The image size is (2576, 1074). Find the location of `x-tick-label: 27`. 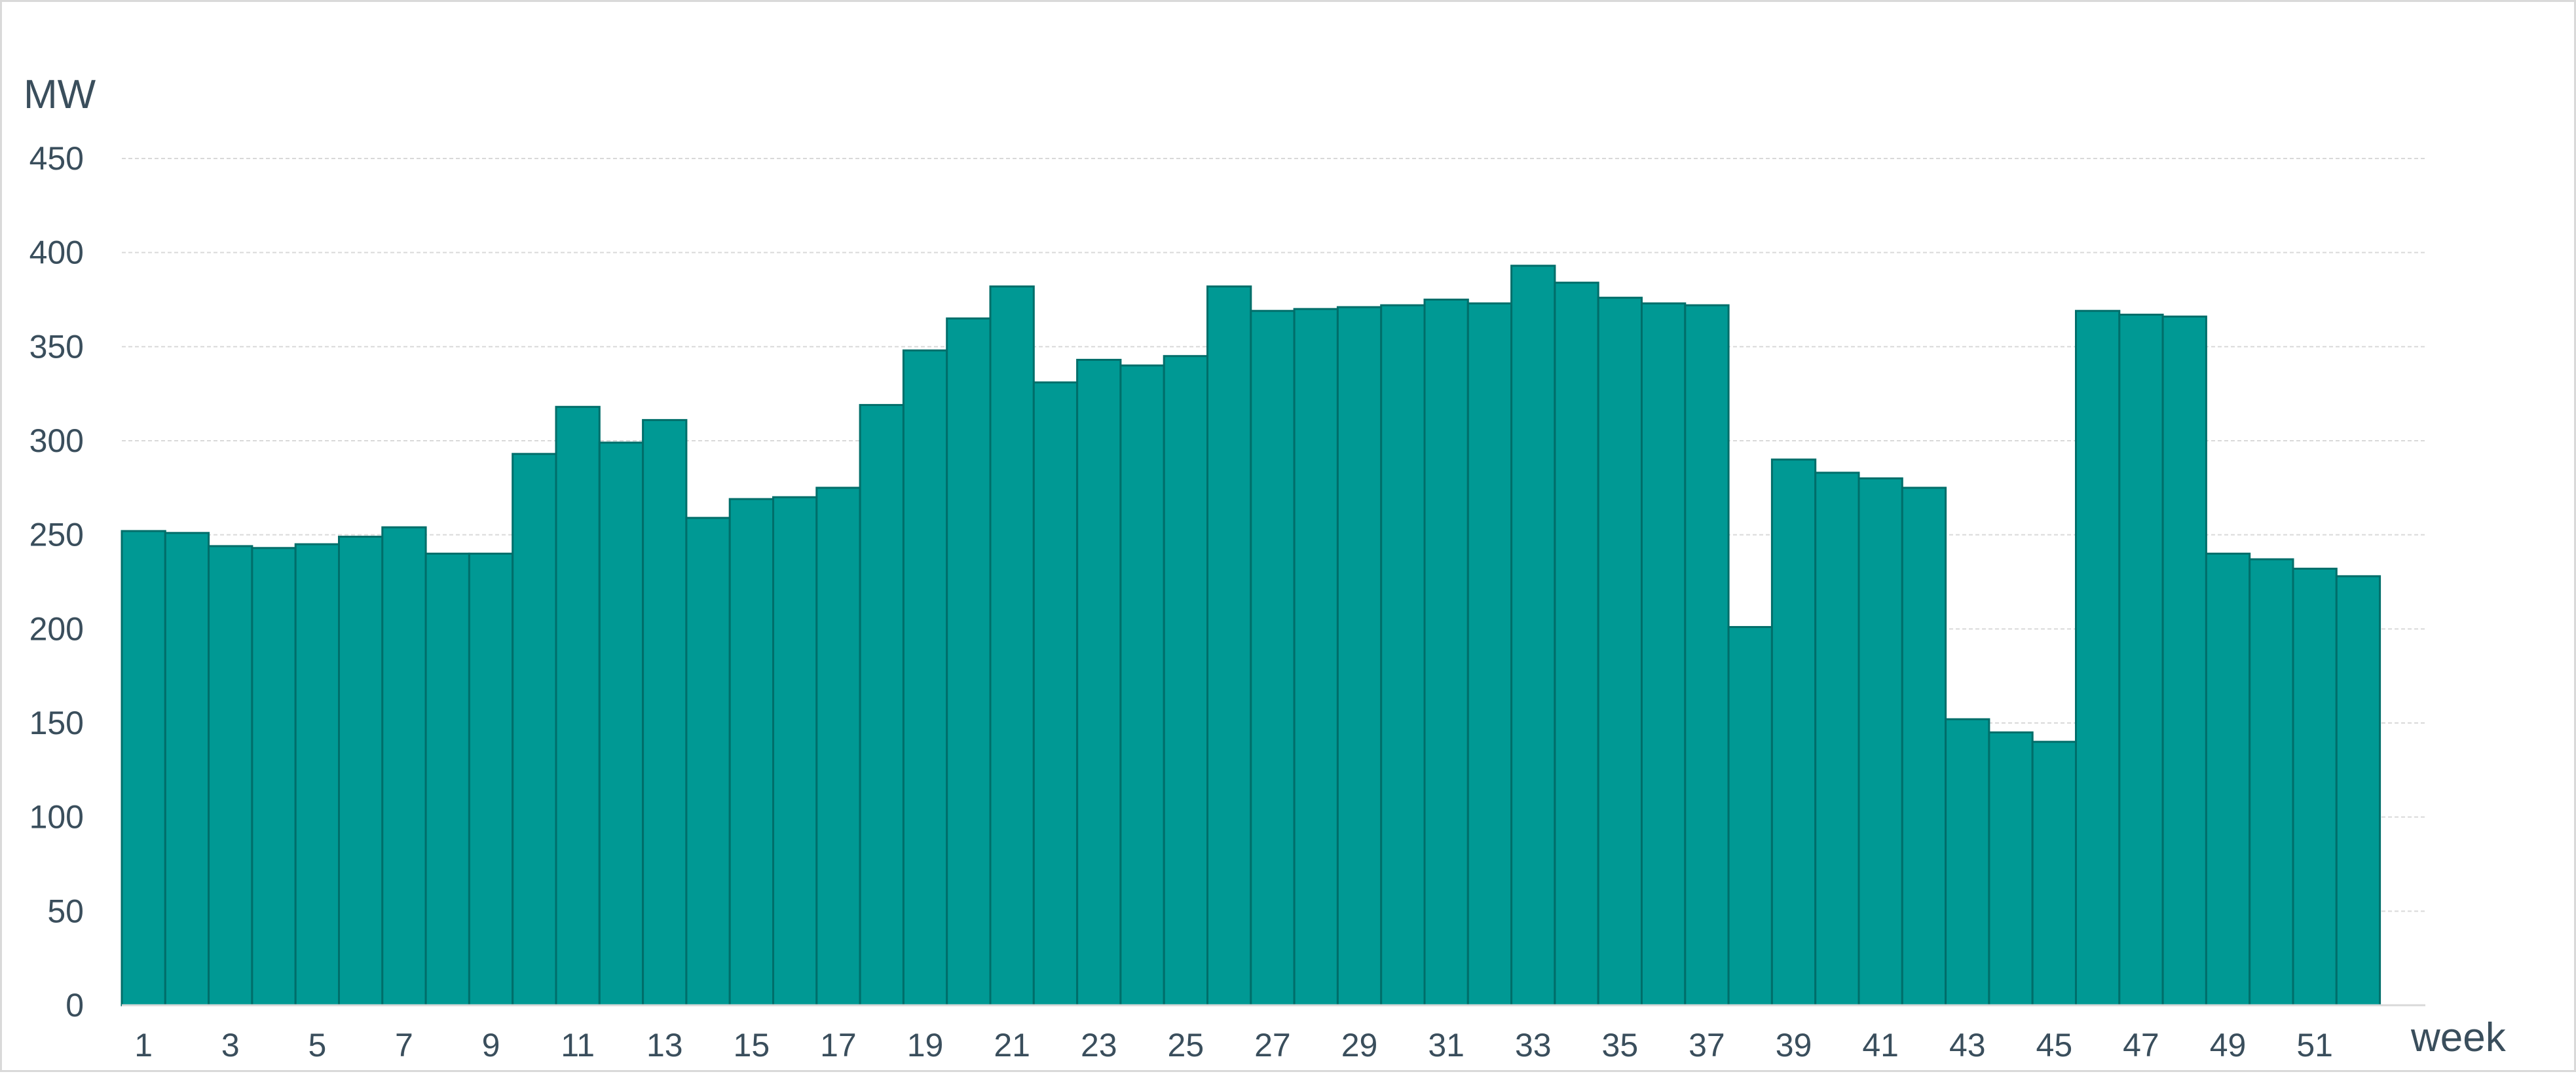

x-tick-label: 27 is located at coordinates (1272, 1045).